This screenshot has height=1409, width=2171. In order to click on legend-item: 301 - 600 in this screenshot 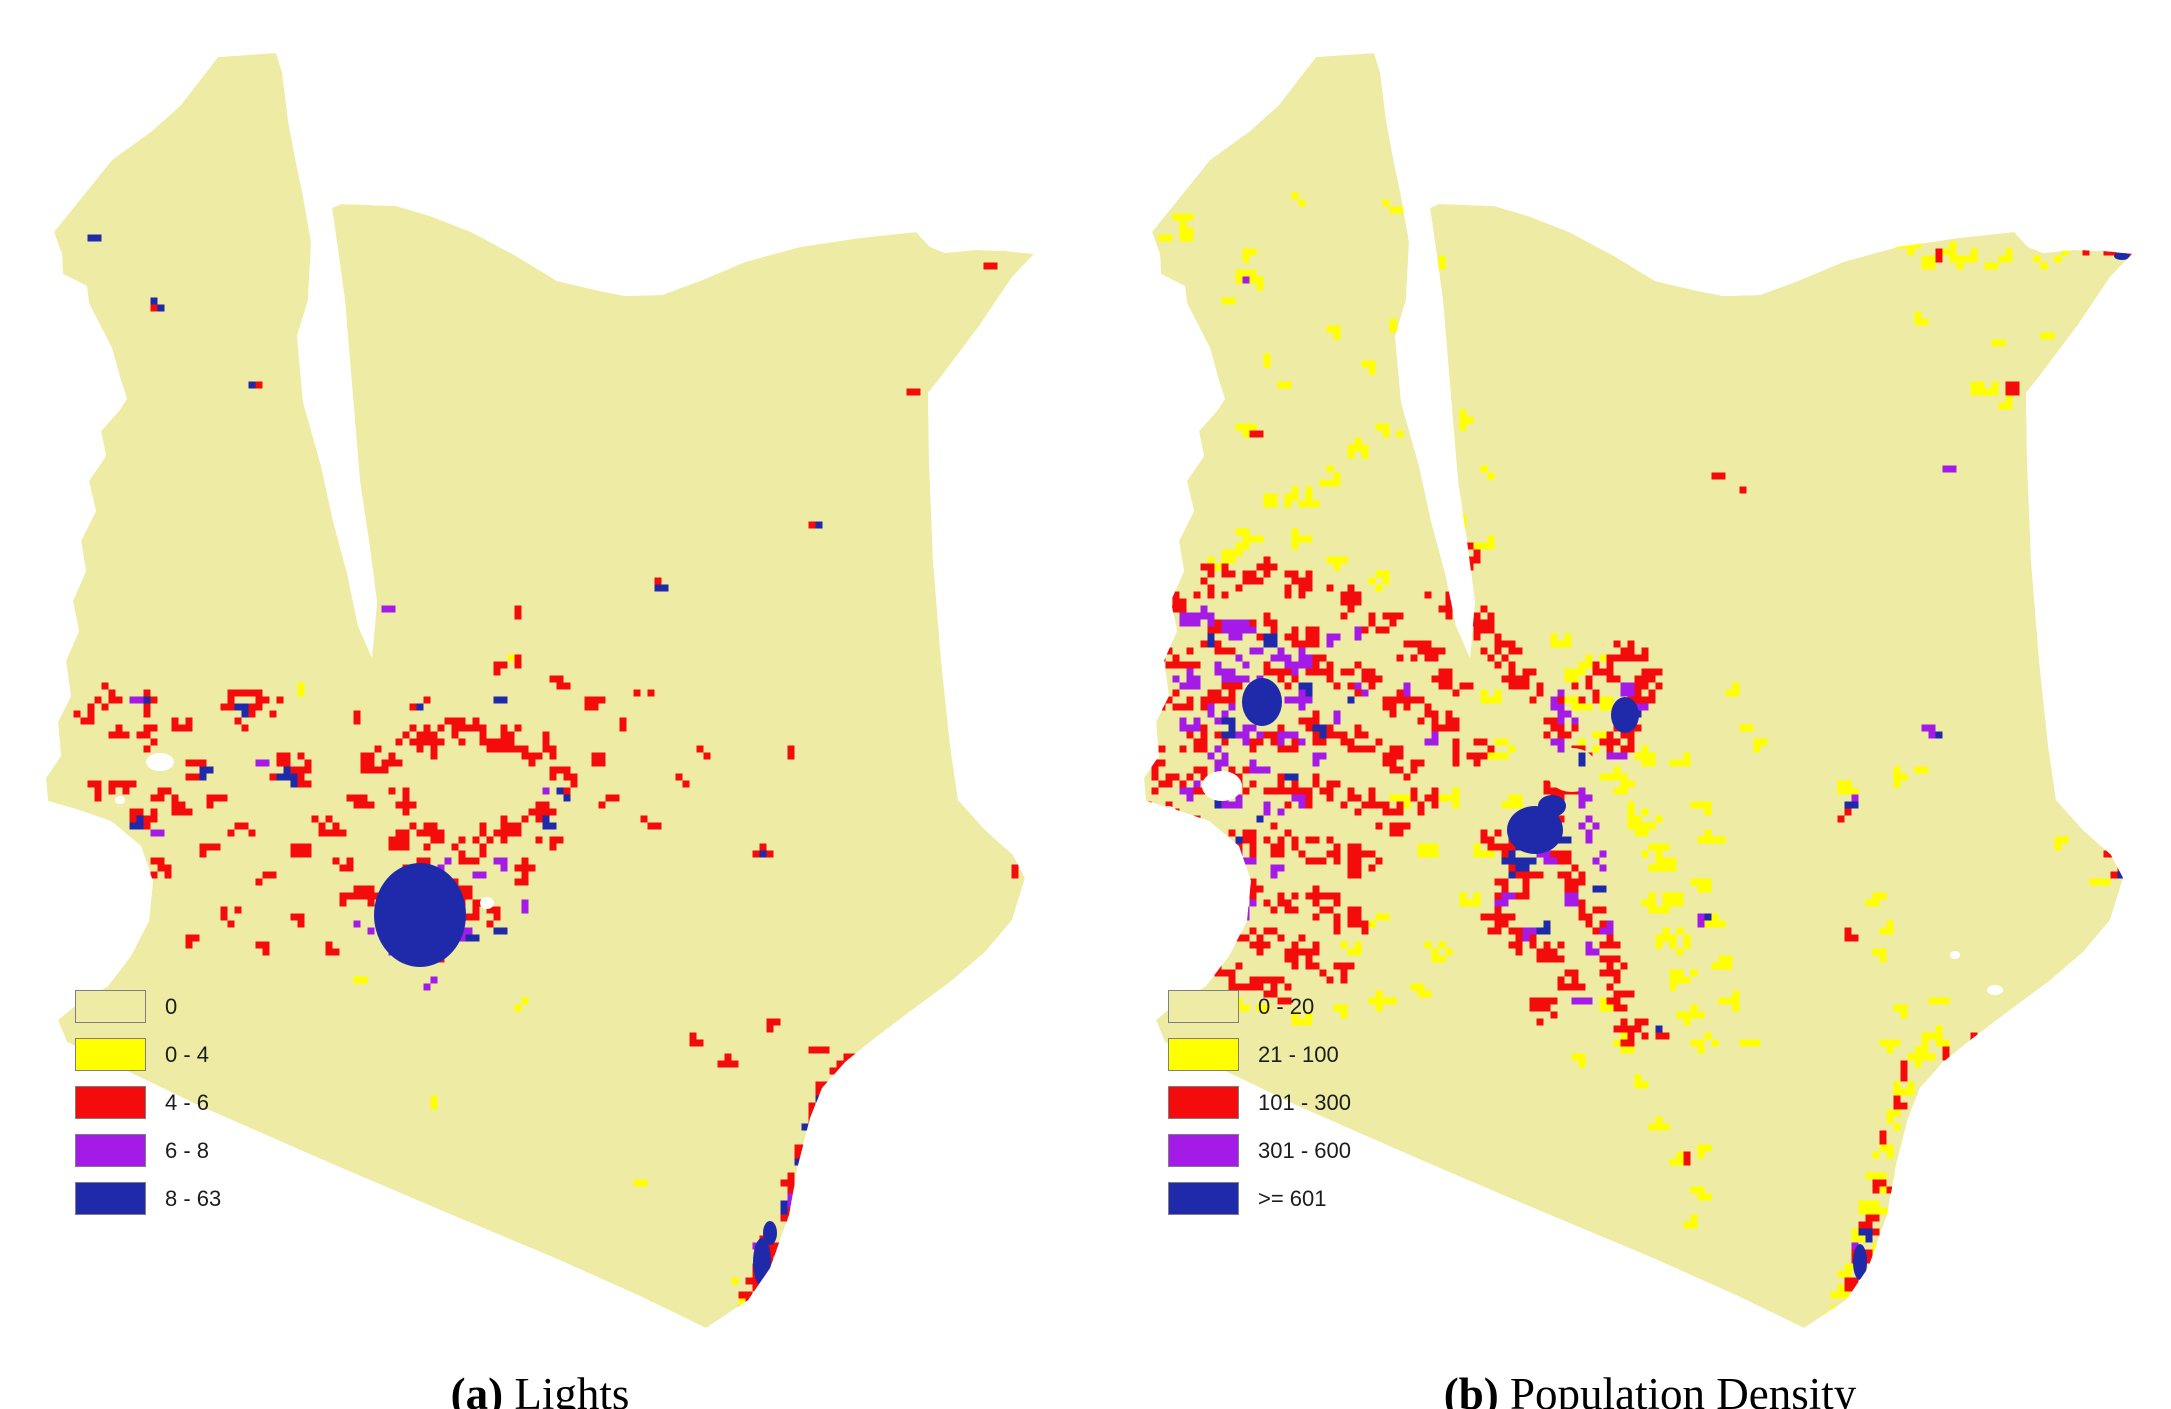, I will do `click(1318, 1150)`.